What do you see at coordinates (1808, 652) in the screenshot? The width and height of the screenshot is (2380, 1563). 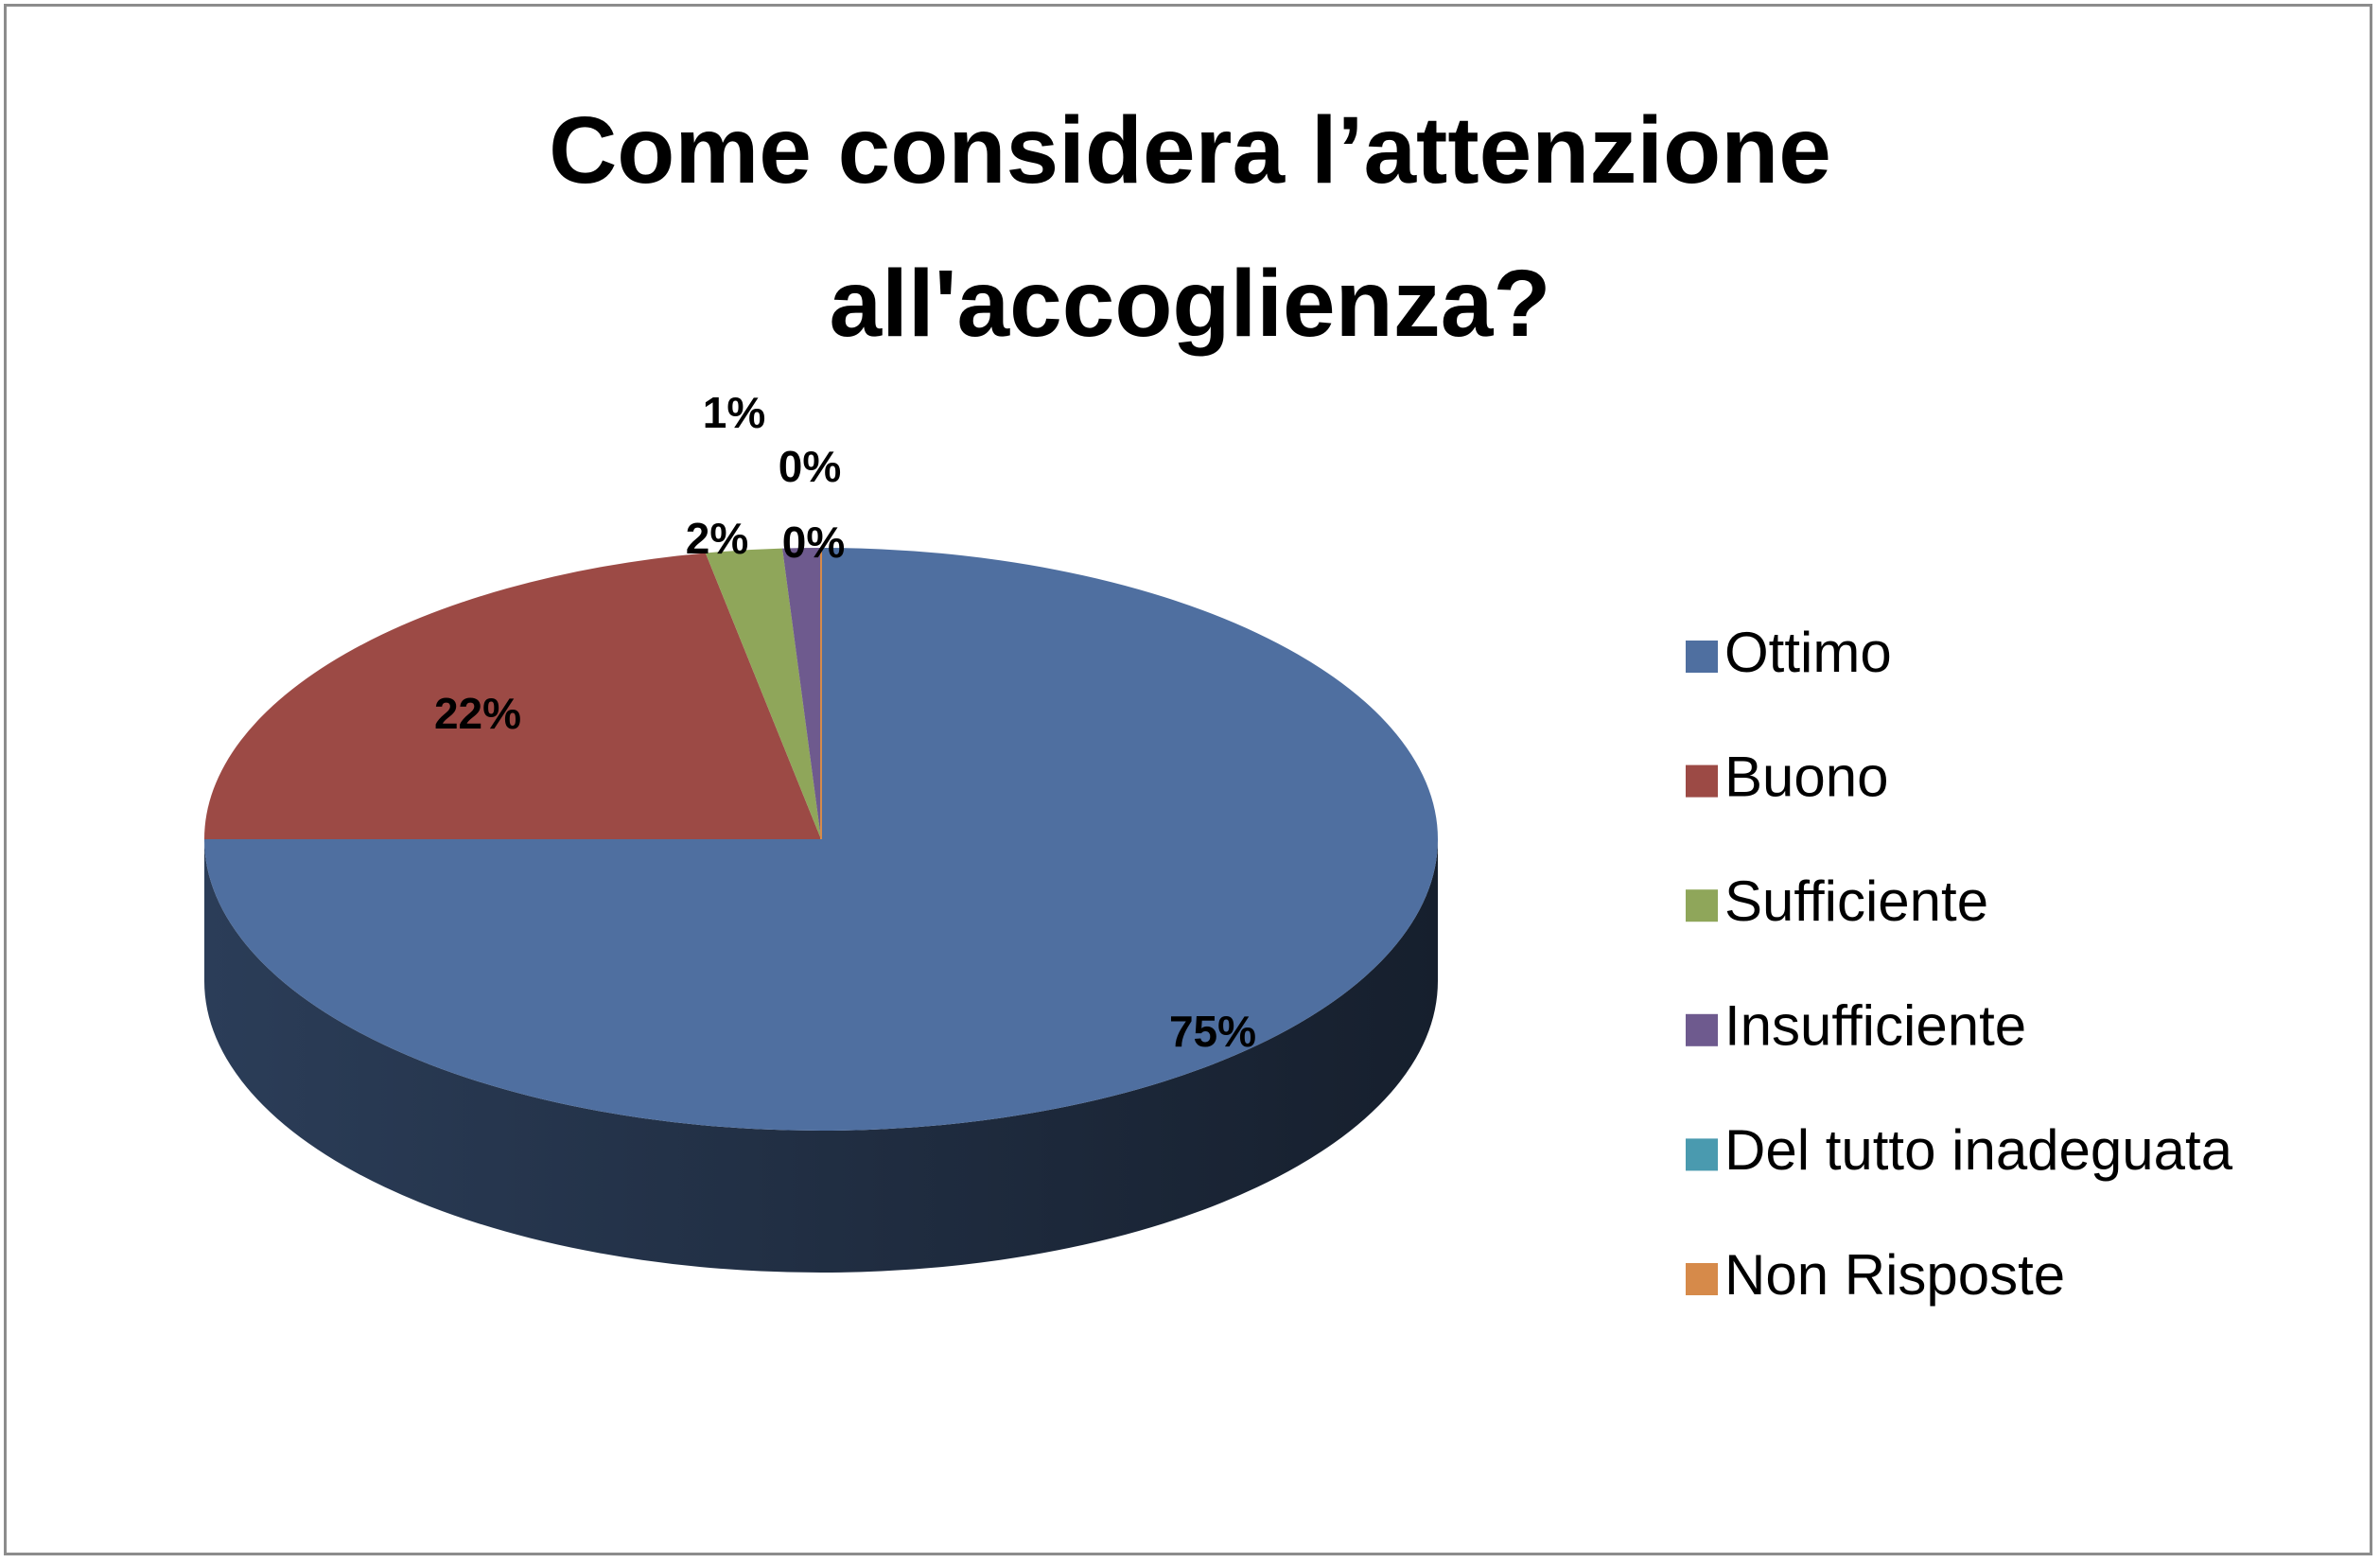 I see `legend-label: Ottimo` at bounding box center [1808, 652].